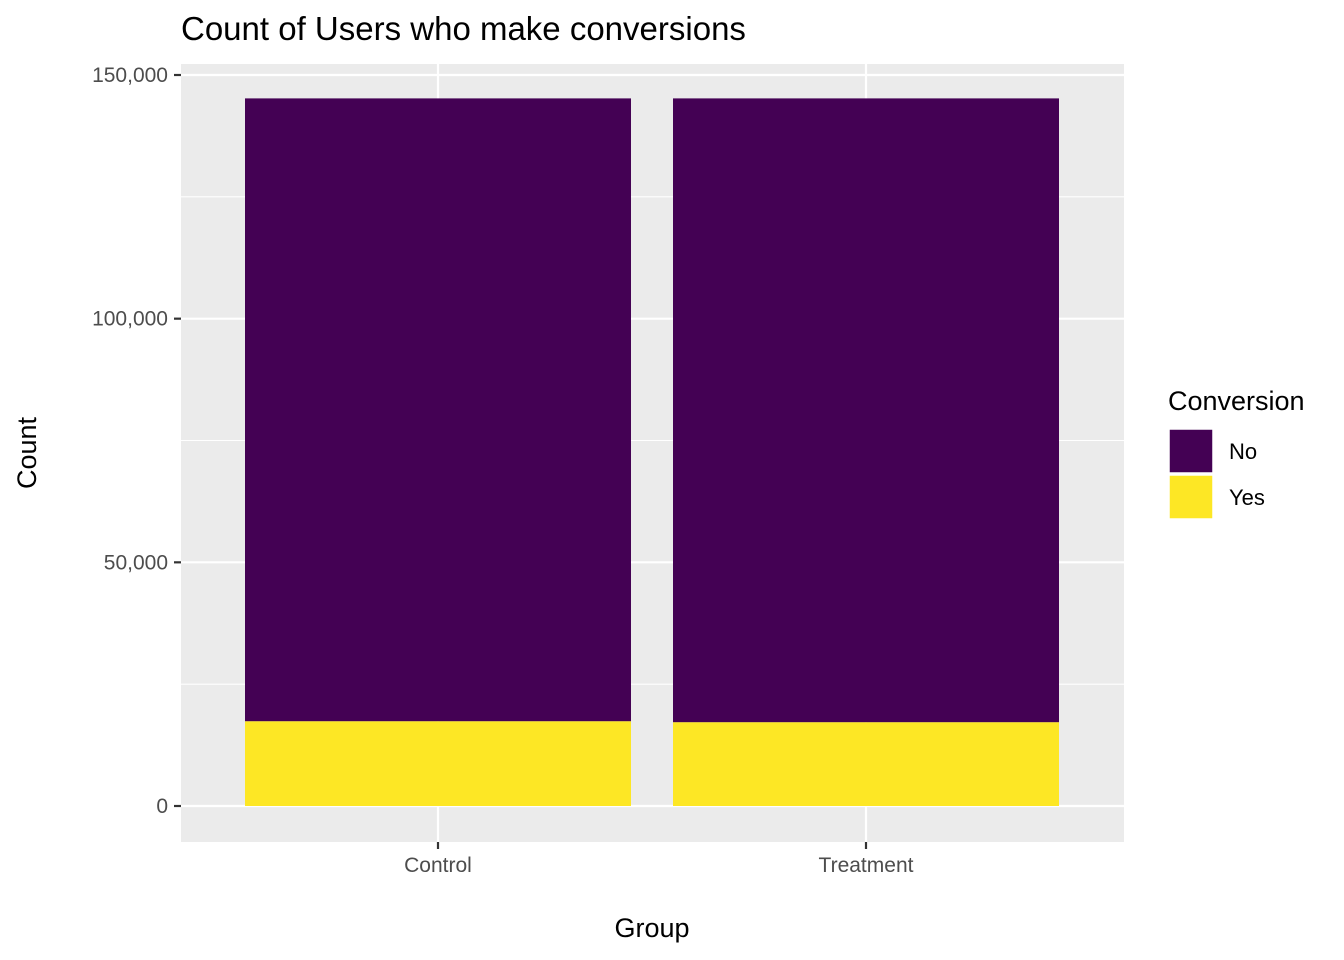 This screenshot has width=1344, height=960. What do you see at coordinates (438, 865) in the screenshot?
I see `x-tick-label: Control` at bounding box center [438, 865].